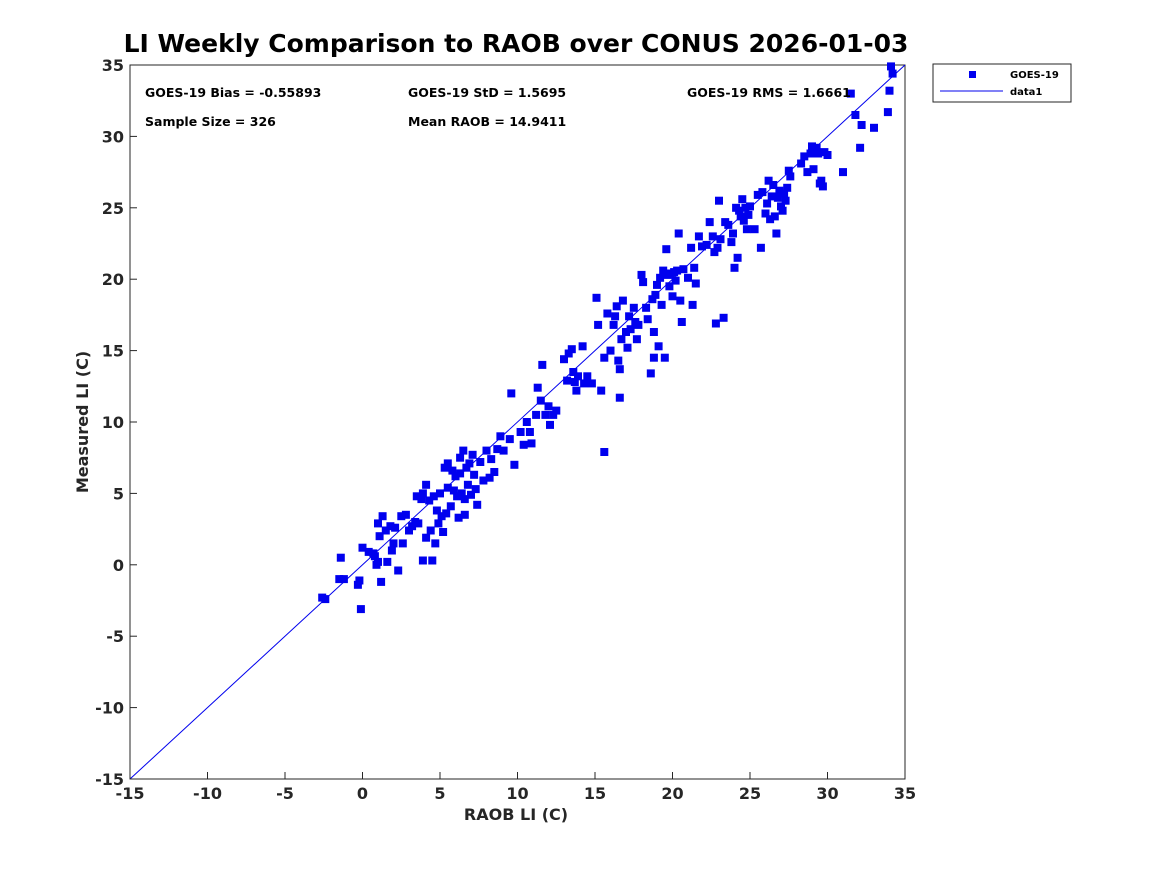 The image size is (1167, 875). Describe the element at coordinates (1034, 75) in the screenshot. I see `legend-label-goes19: GOES-19` at that location.